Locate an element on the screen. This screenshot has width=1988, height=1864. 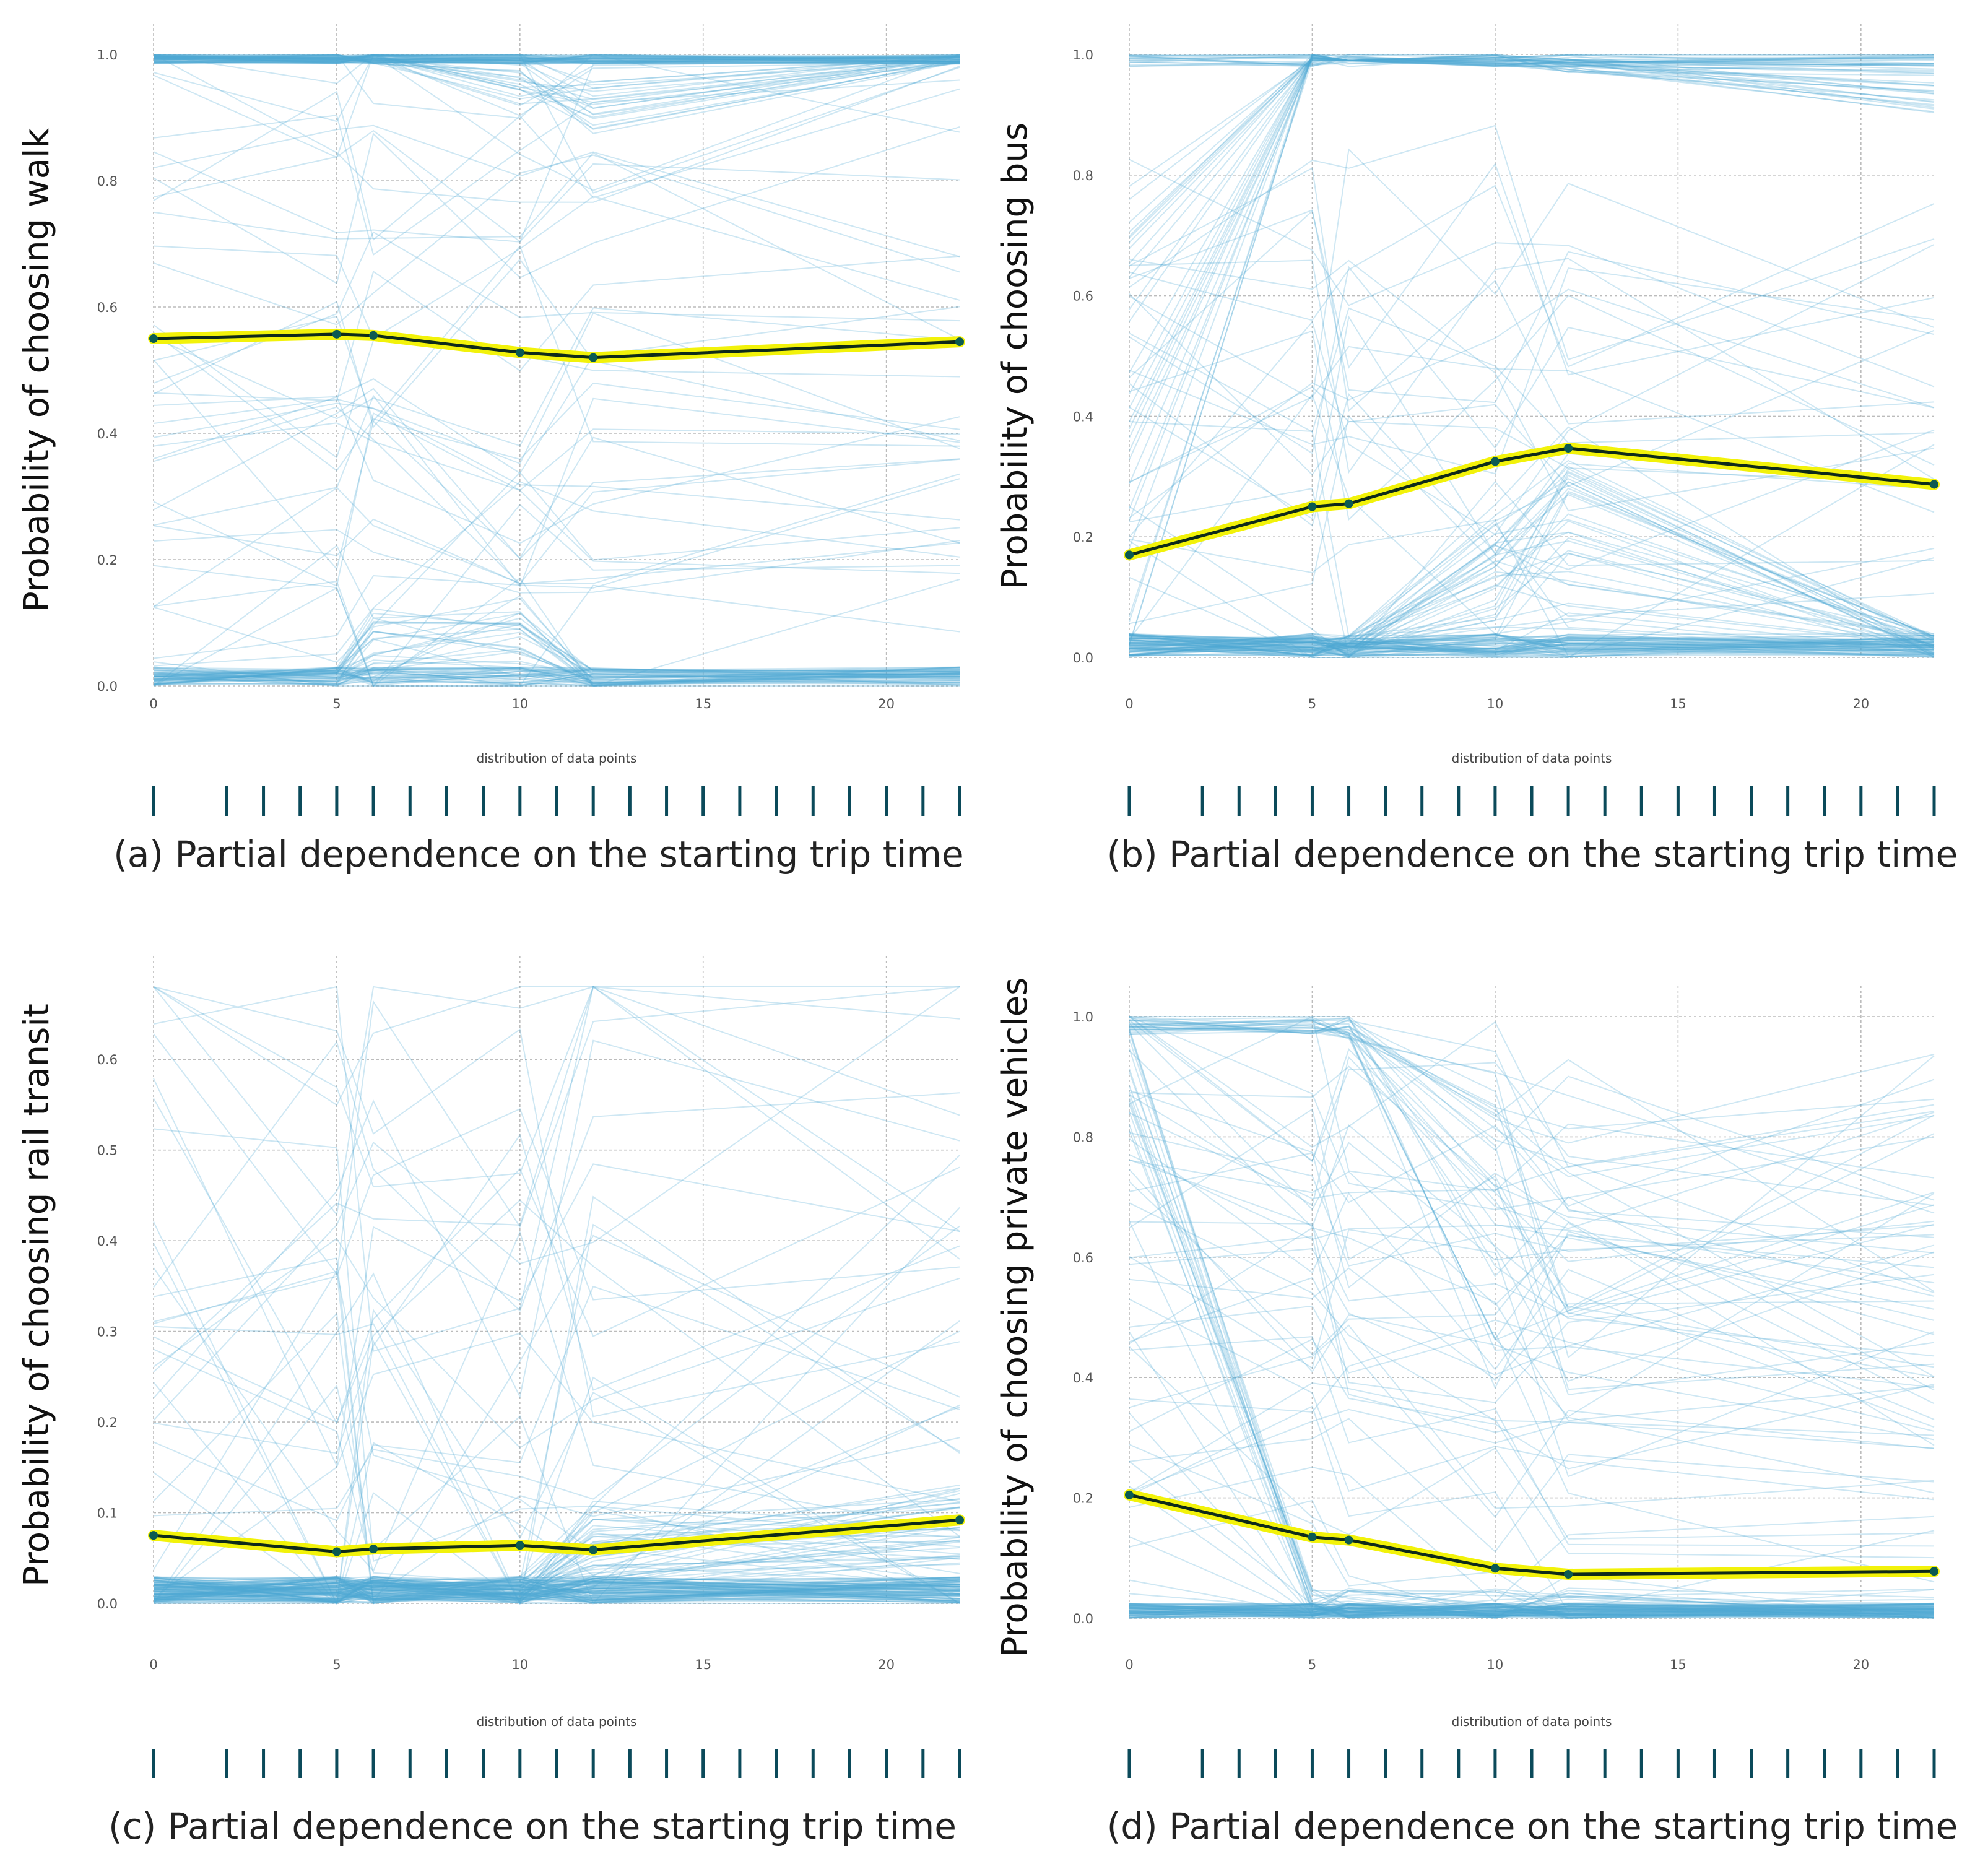
x-tick-label: 0 is located at coordinates (153, 703).